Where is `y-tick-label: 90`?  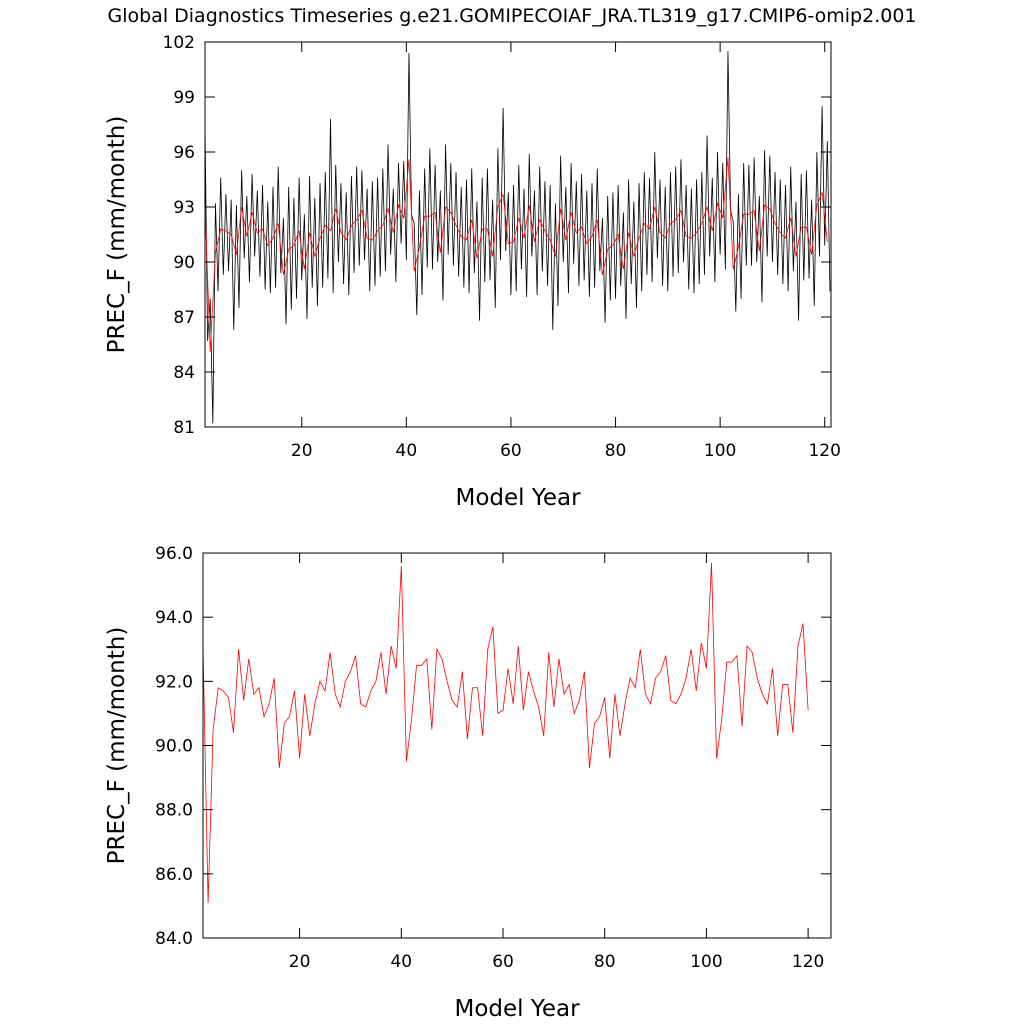 y-tick-label: 90 is located at coordinates (184, 263).